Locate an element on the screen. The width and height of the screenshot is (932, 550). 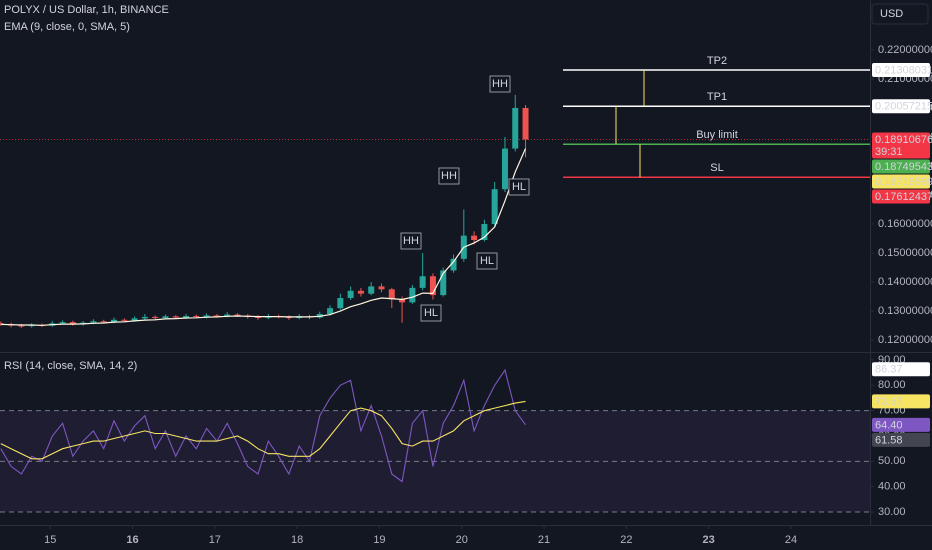
currency-button is located at coordinates (900, 14).